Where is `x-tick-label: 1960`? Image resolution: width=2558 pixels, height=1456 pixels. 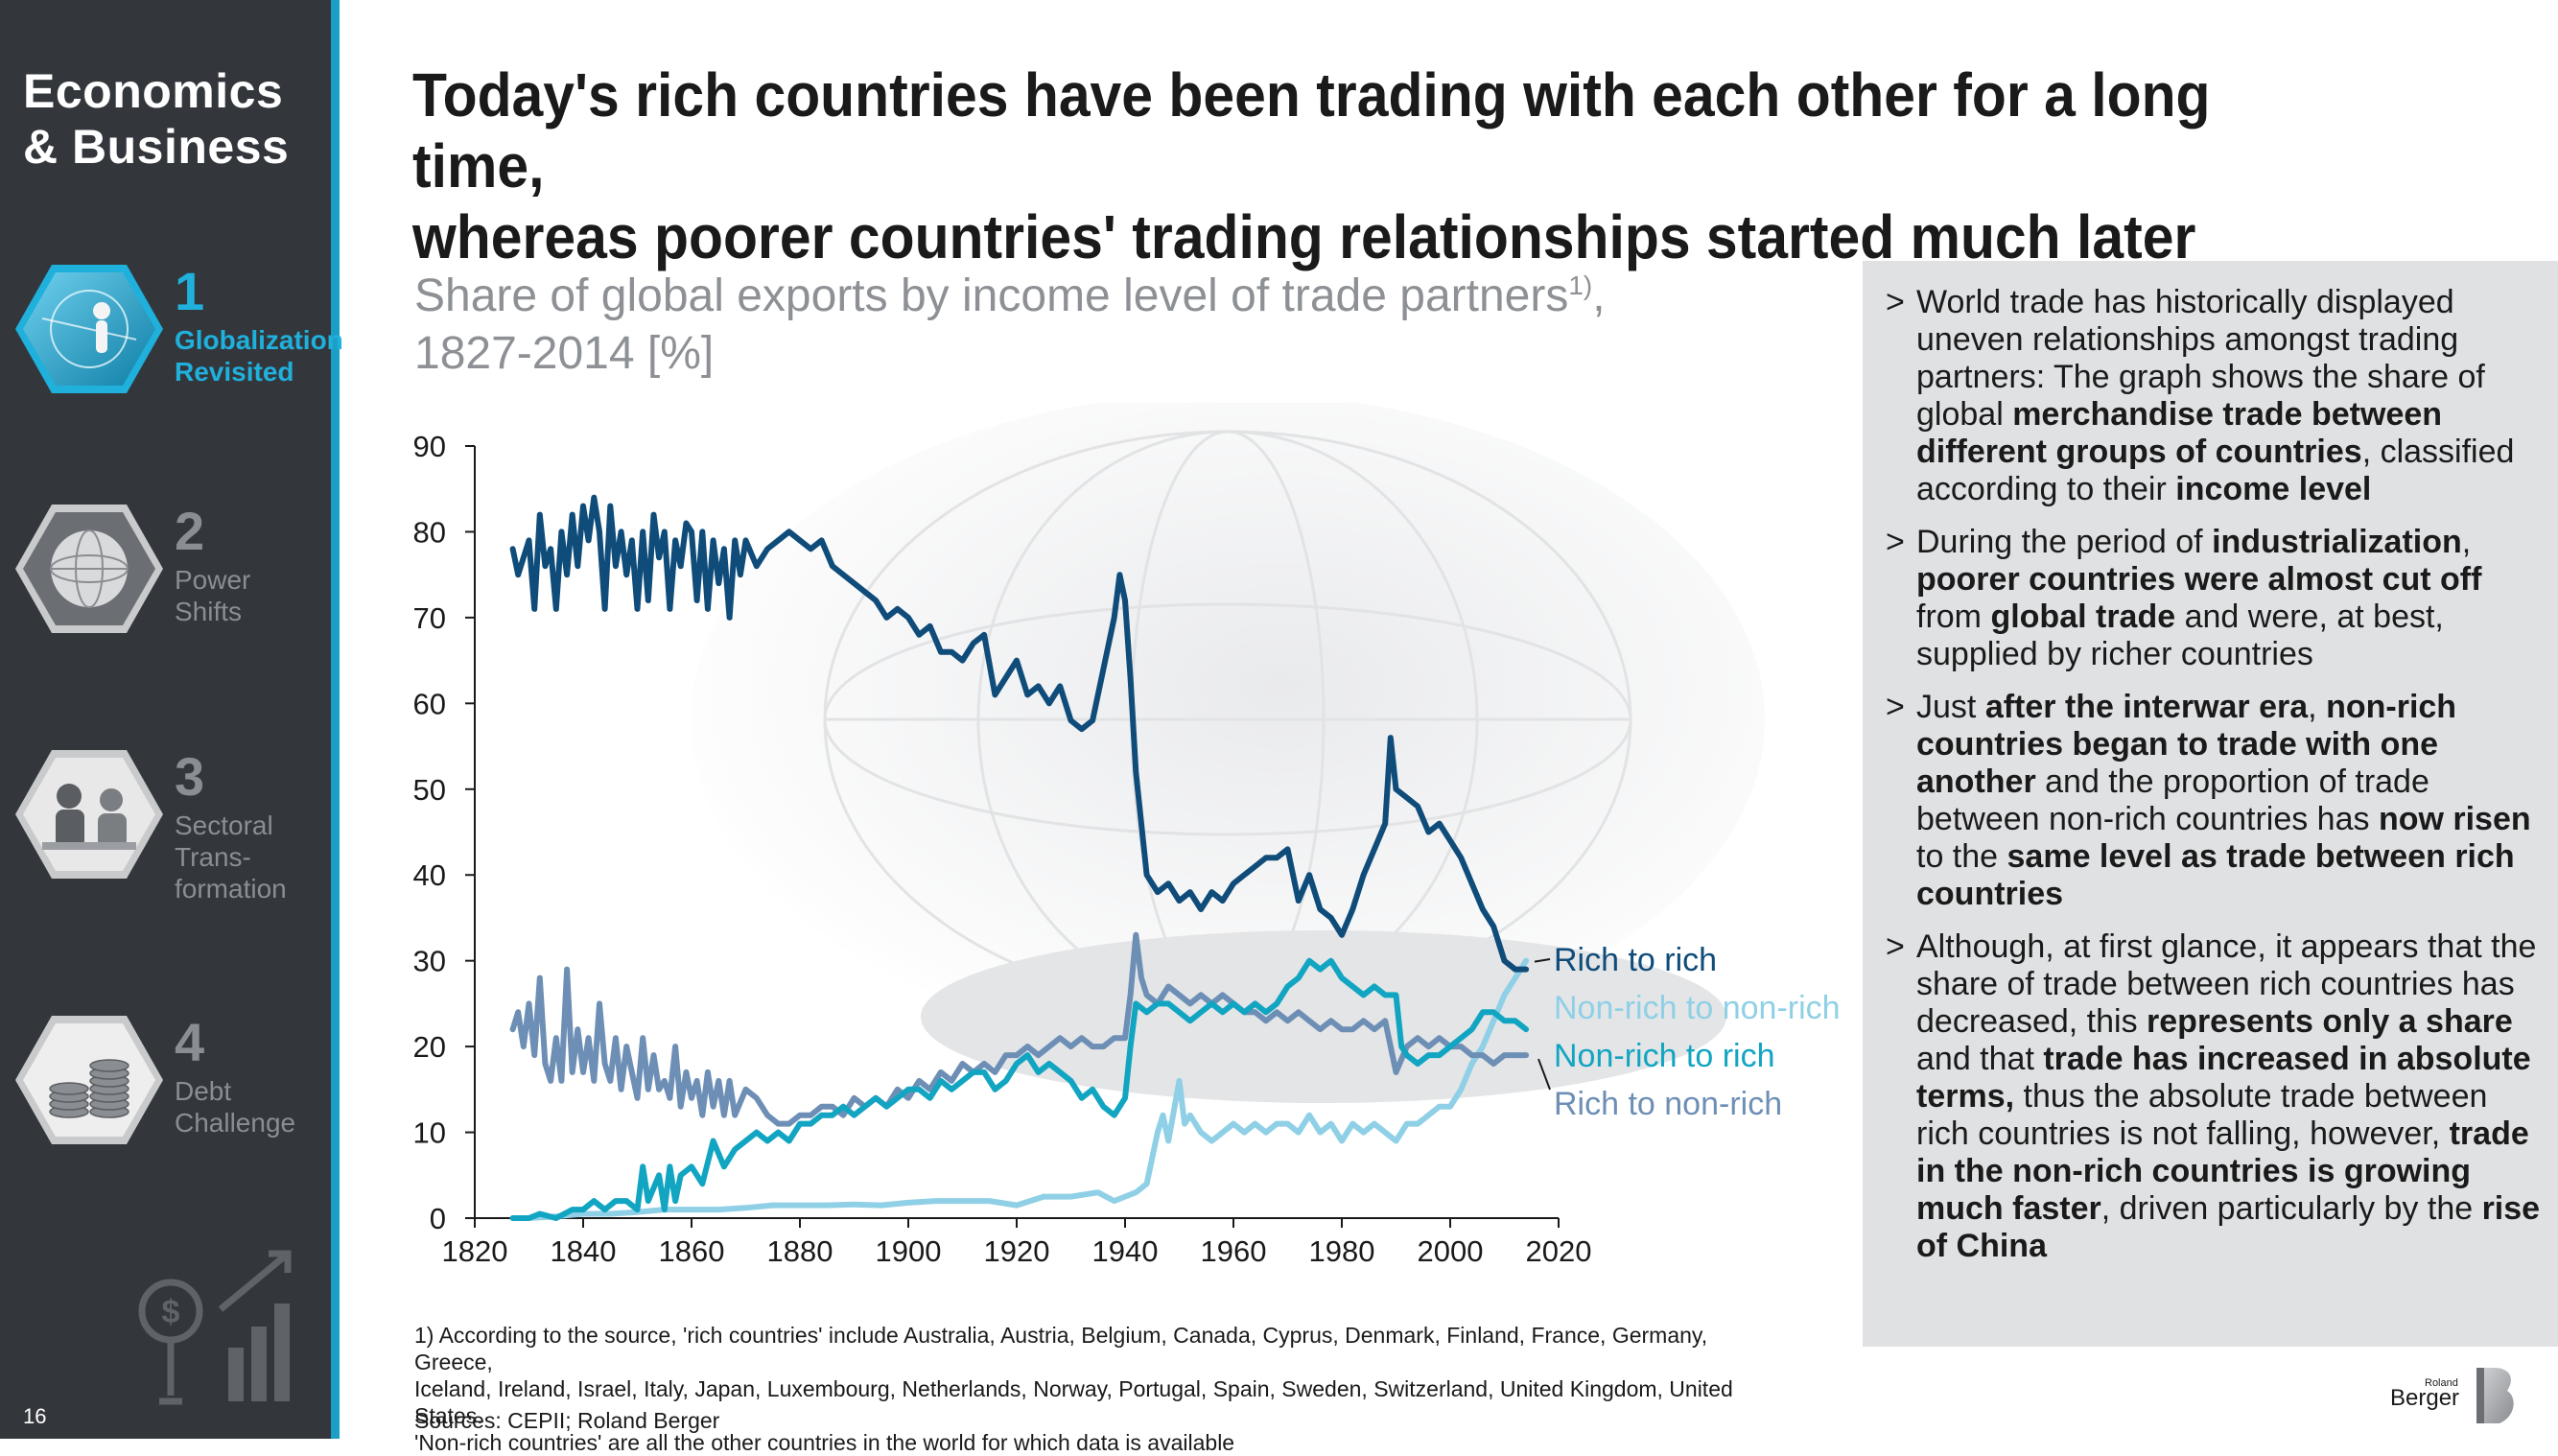 x-tick-label: 1960 is located at coordinates (1234, 1251).